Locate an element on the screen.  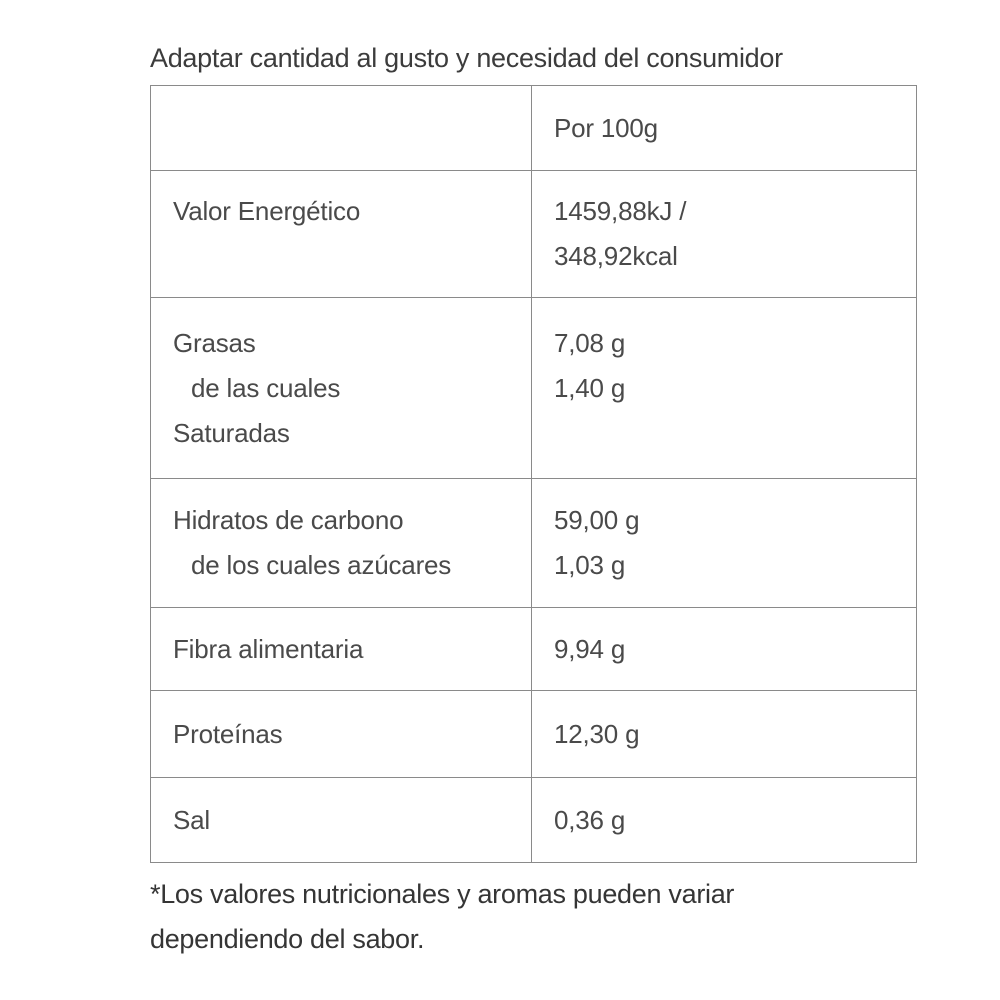
footnote-line-2: dependiendo del sabor. is located at coordinates (287, 939).